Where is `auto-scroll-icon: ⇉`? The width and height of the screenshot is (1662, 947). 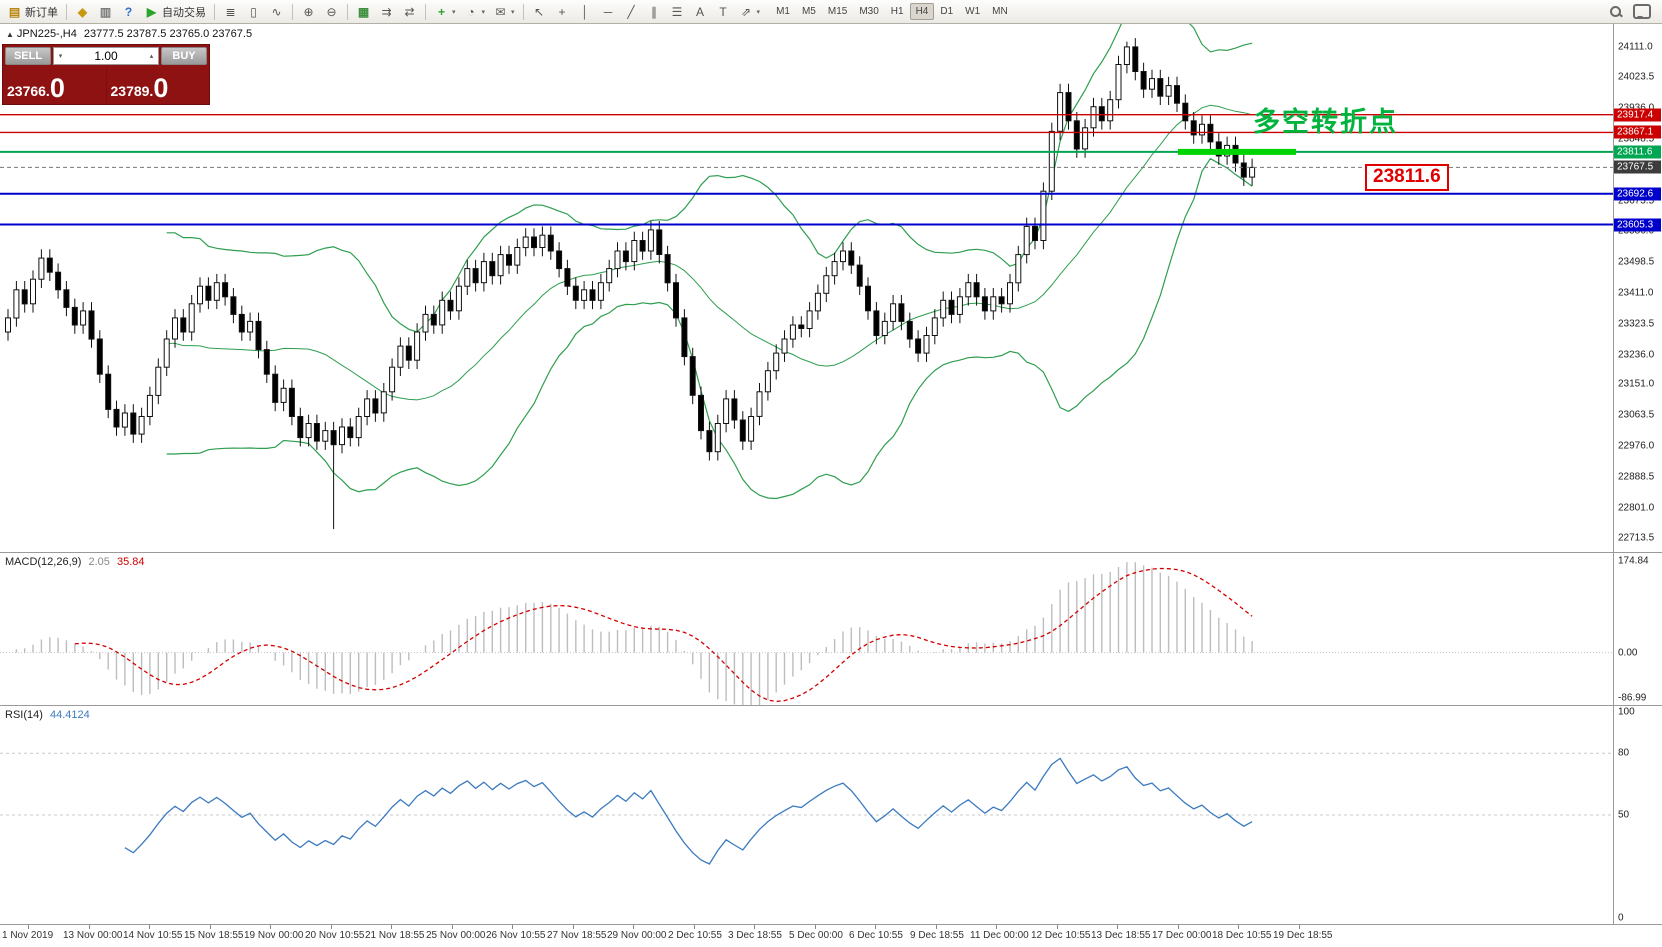 auto-scroll-icon: ⇉ is located at coordinates (386, 12).